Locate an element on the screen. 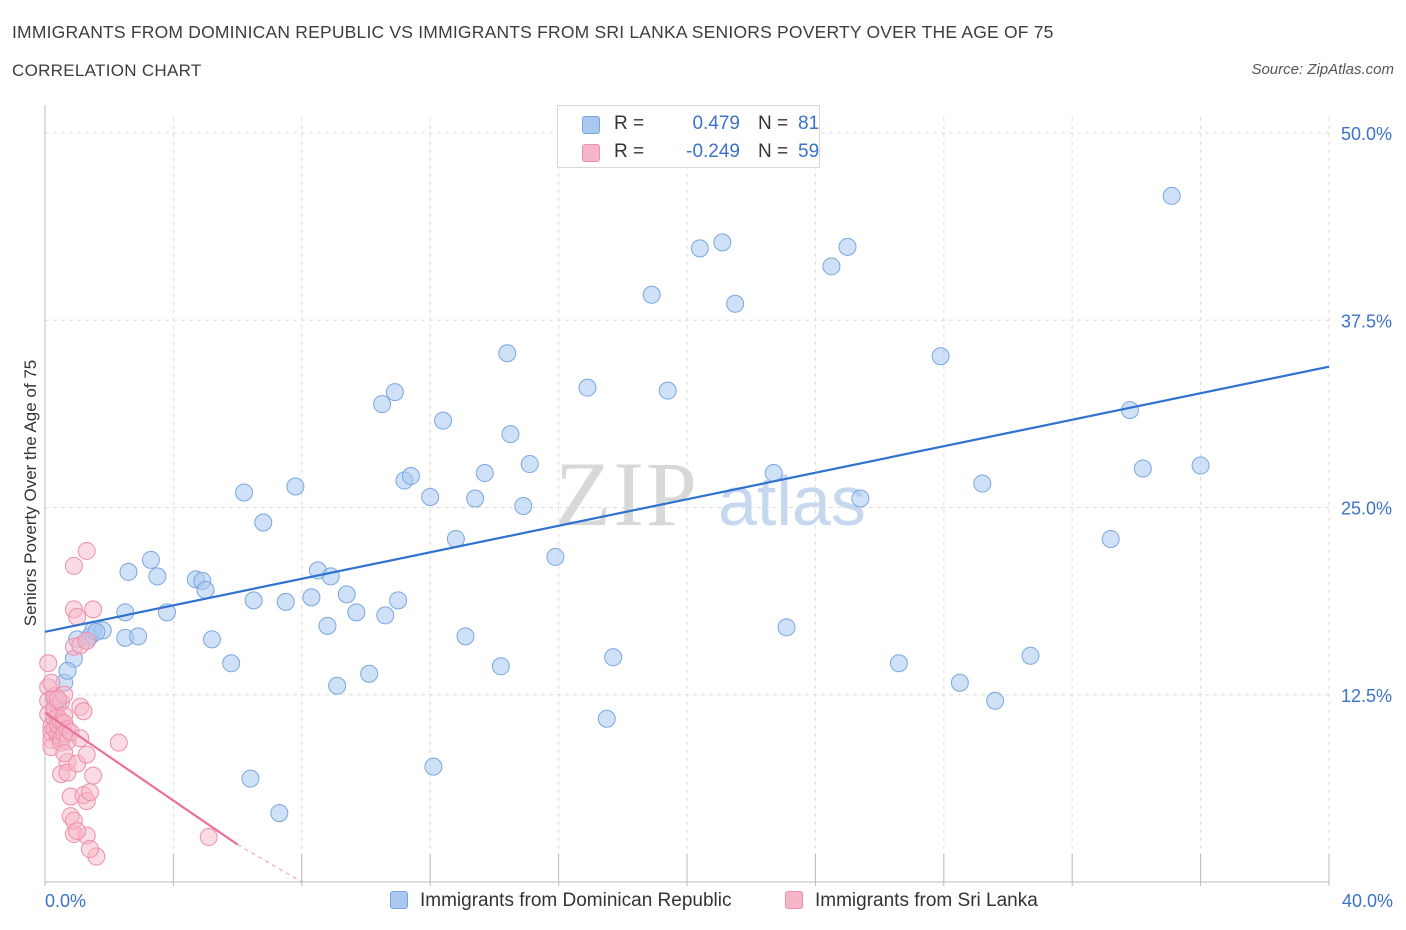 This screenshot has height=930, width=1406. chart-subtitle: CORRELATION CHART is located at coordinates (107, 70).